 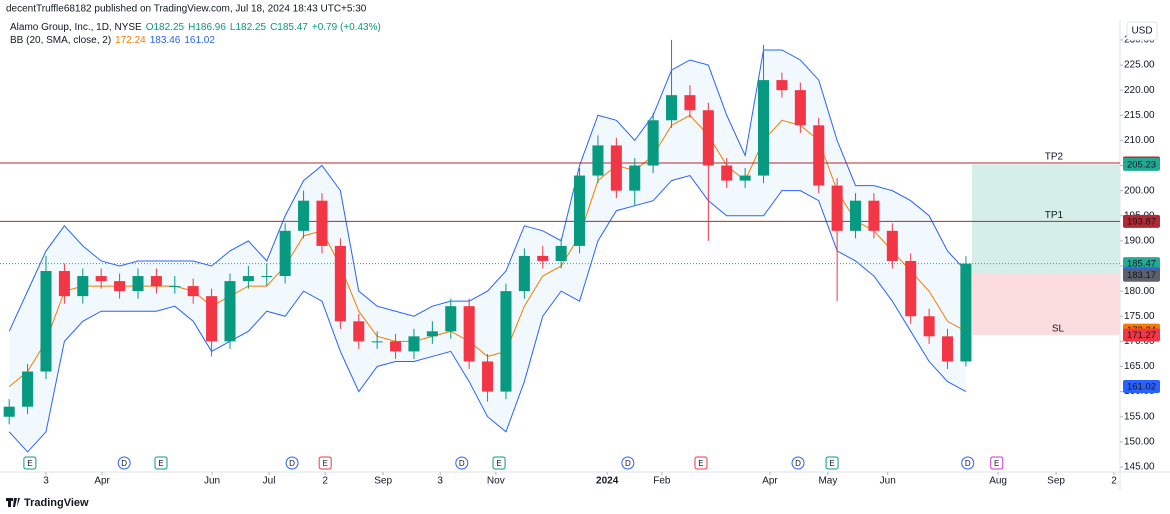 I want to click on legend-ohlc: +0.79 (+0.43%), so click(x=346, y=27).